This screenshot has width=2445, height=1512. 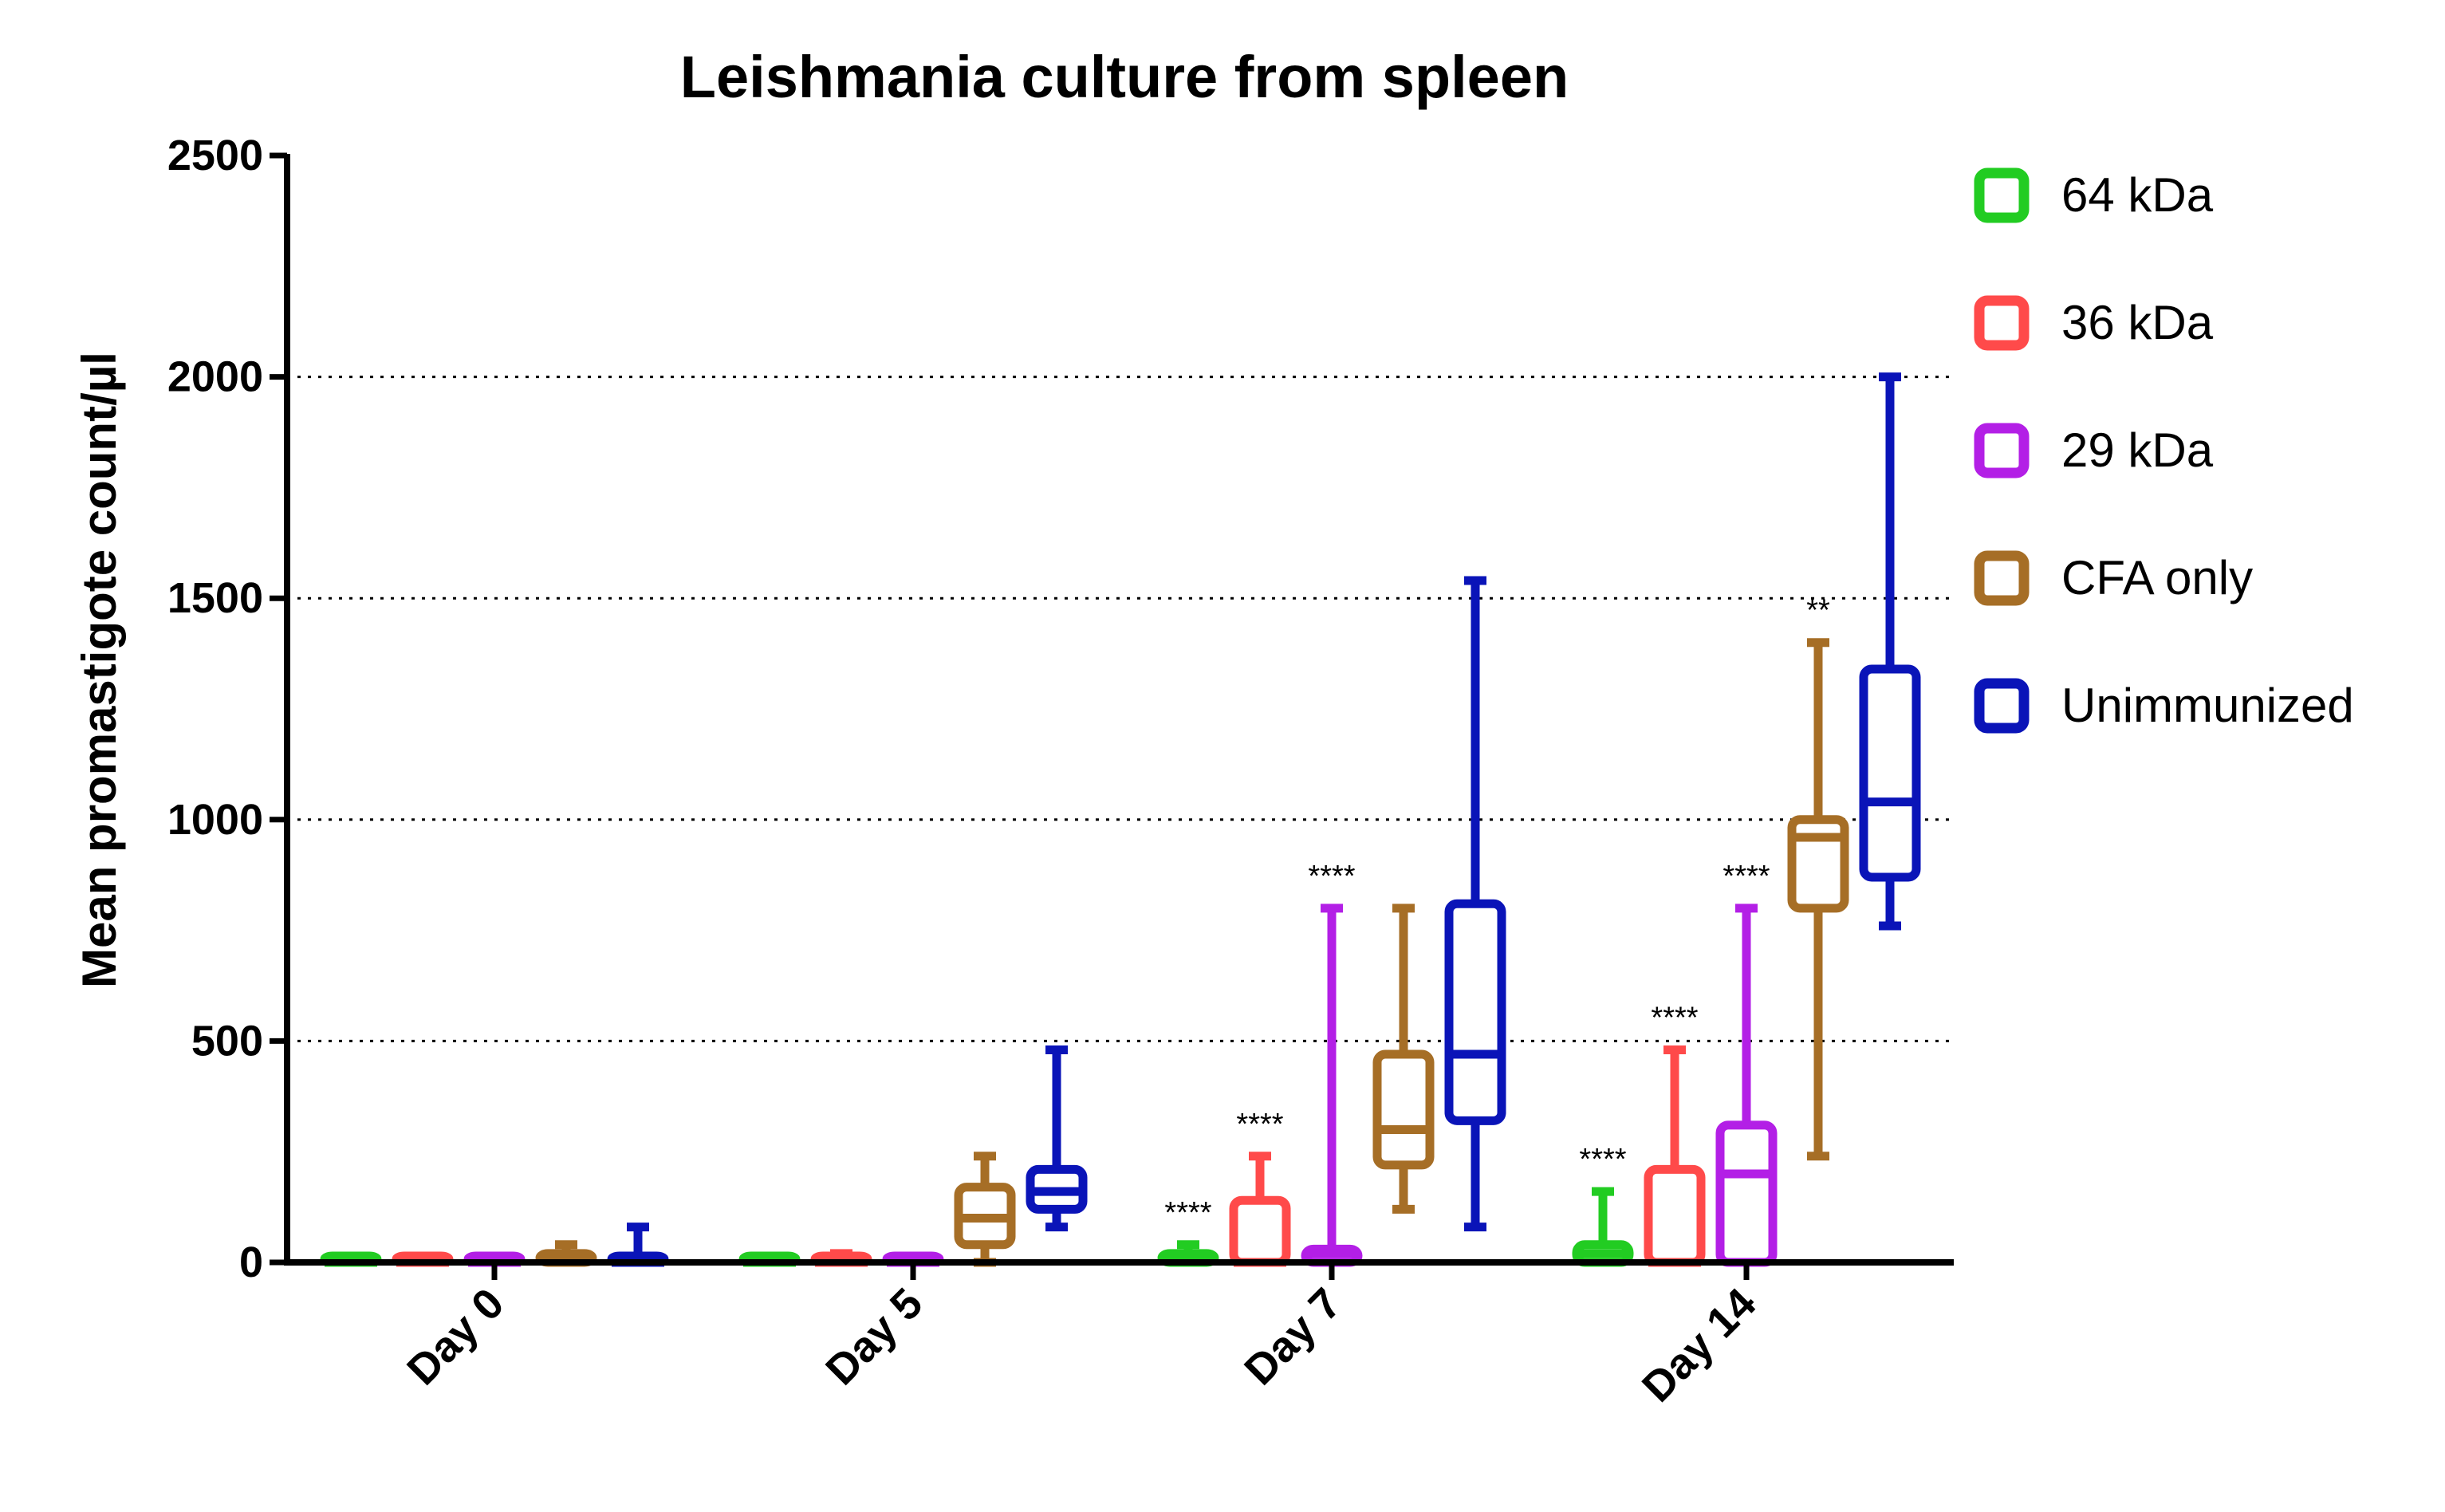 I want to click on box-plot: **, so click(x=1818, y=878).